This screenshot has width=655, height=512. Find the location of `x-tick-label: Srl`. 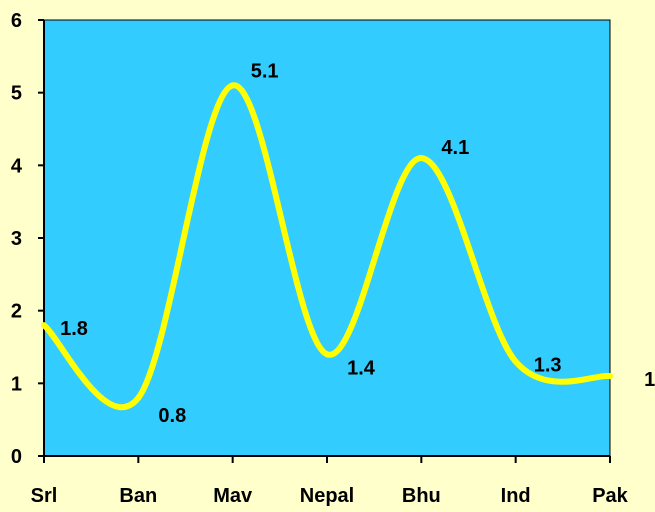

x-tick-label: Srl is located at coordinates (44, 496).